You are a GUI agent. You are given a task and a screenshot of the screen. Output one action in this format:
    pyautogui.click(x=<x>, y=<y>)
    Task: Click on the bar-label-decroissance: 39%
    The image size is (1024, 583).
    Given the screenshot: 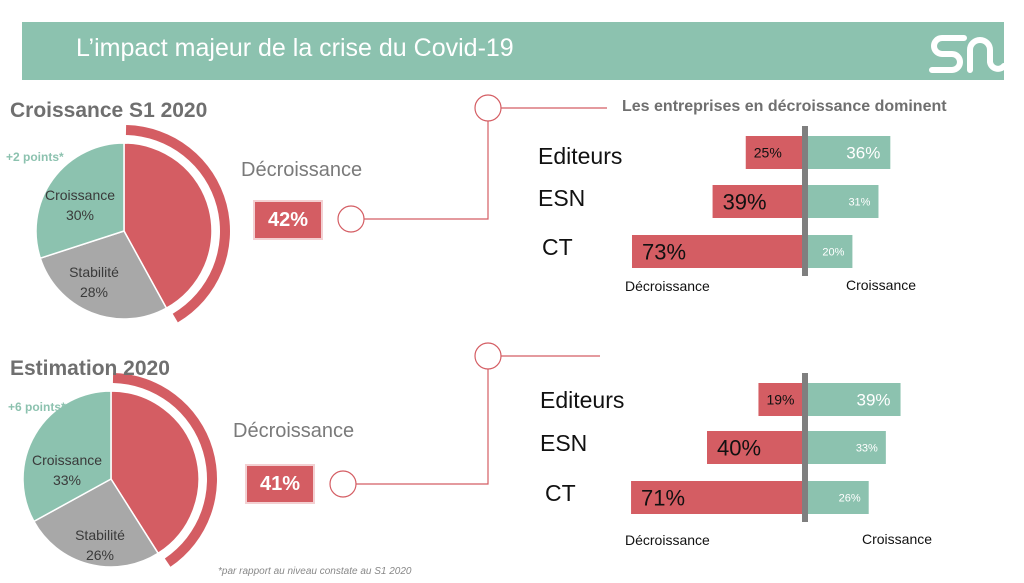 What is the action you would take?
    pyautogui.click(x=745, y=202)
    